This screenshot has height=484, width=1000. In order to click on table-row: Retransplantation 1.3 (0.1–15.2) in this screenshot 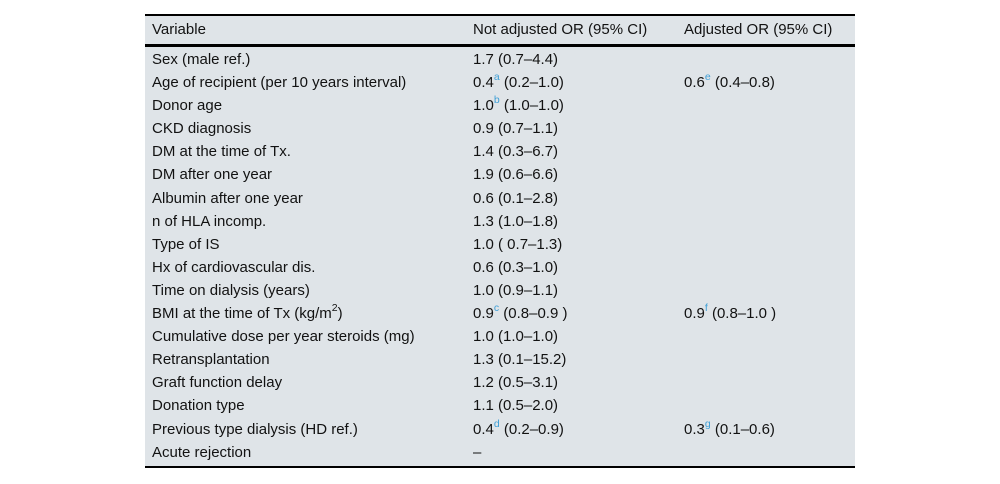, I will do `click(500, 359)`.